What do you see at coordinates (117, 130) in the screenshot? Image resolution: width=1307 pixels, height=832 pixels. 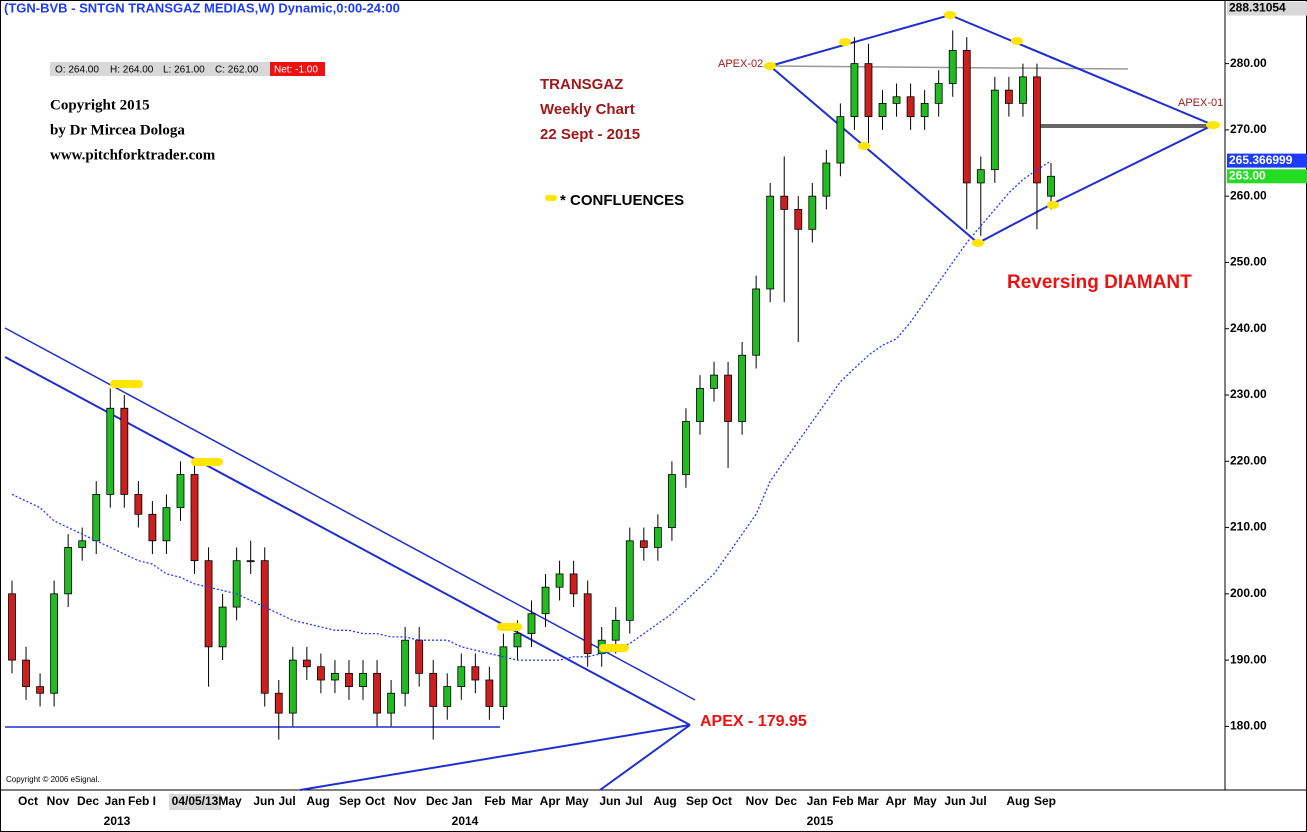 I see `copyright: by Dr Mircea Dologa` at bounding box center [117, 130].